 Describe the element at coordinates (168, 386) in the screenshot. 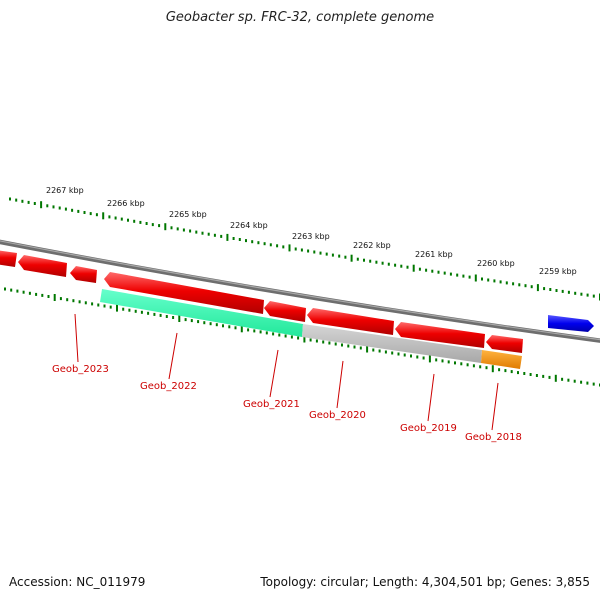

I see `gene-label: Geob_2022` at that location.